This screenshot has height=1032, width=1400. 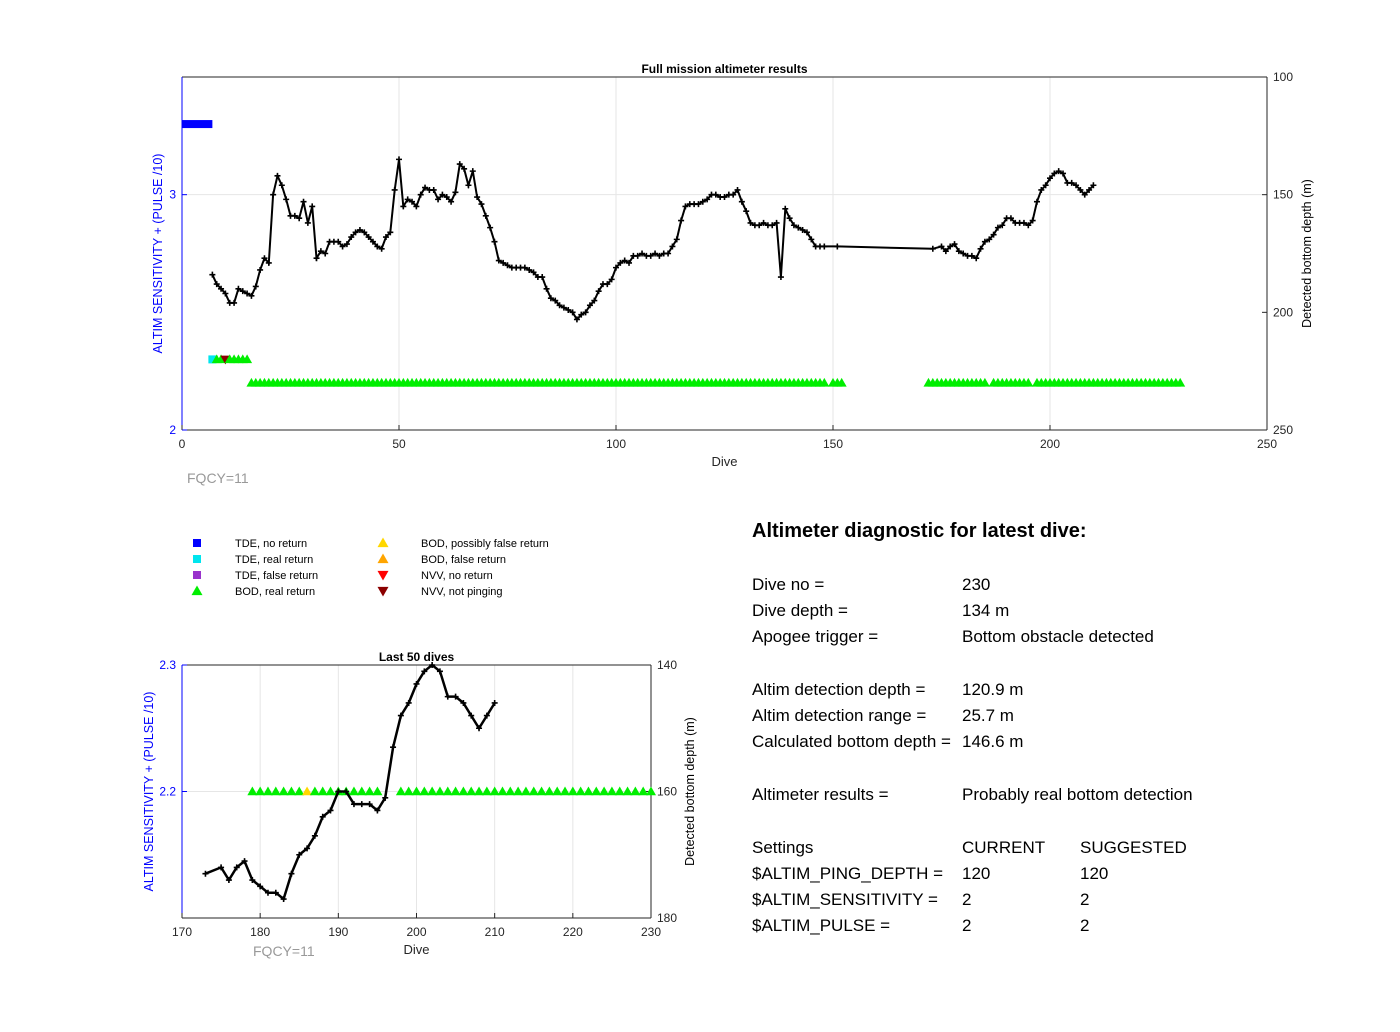 What do you see at coordinates (821, 925) in the screenshot?
I see `diag-label: $ALTIM_PULSE =` at bounding box center [821, 925].